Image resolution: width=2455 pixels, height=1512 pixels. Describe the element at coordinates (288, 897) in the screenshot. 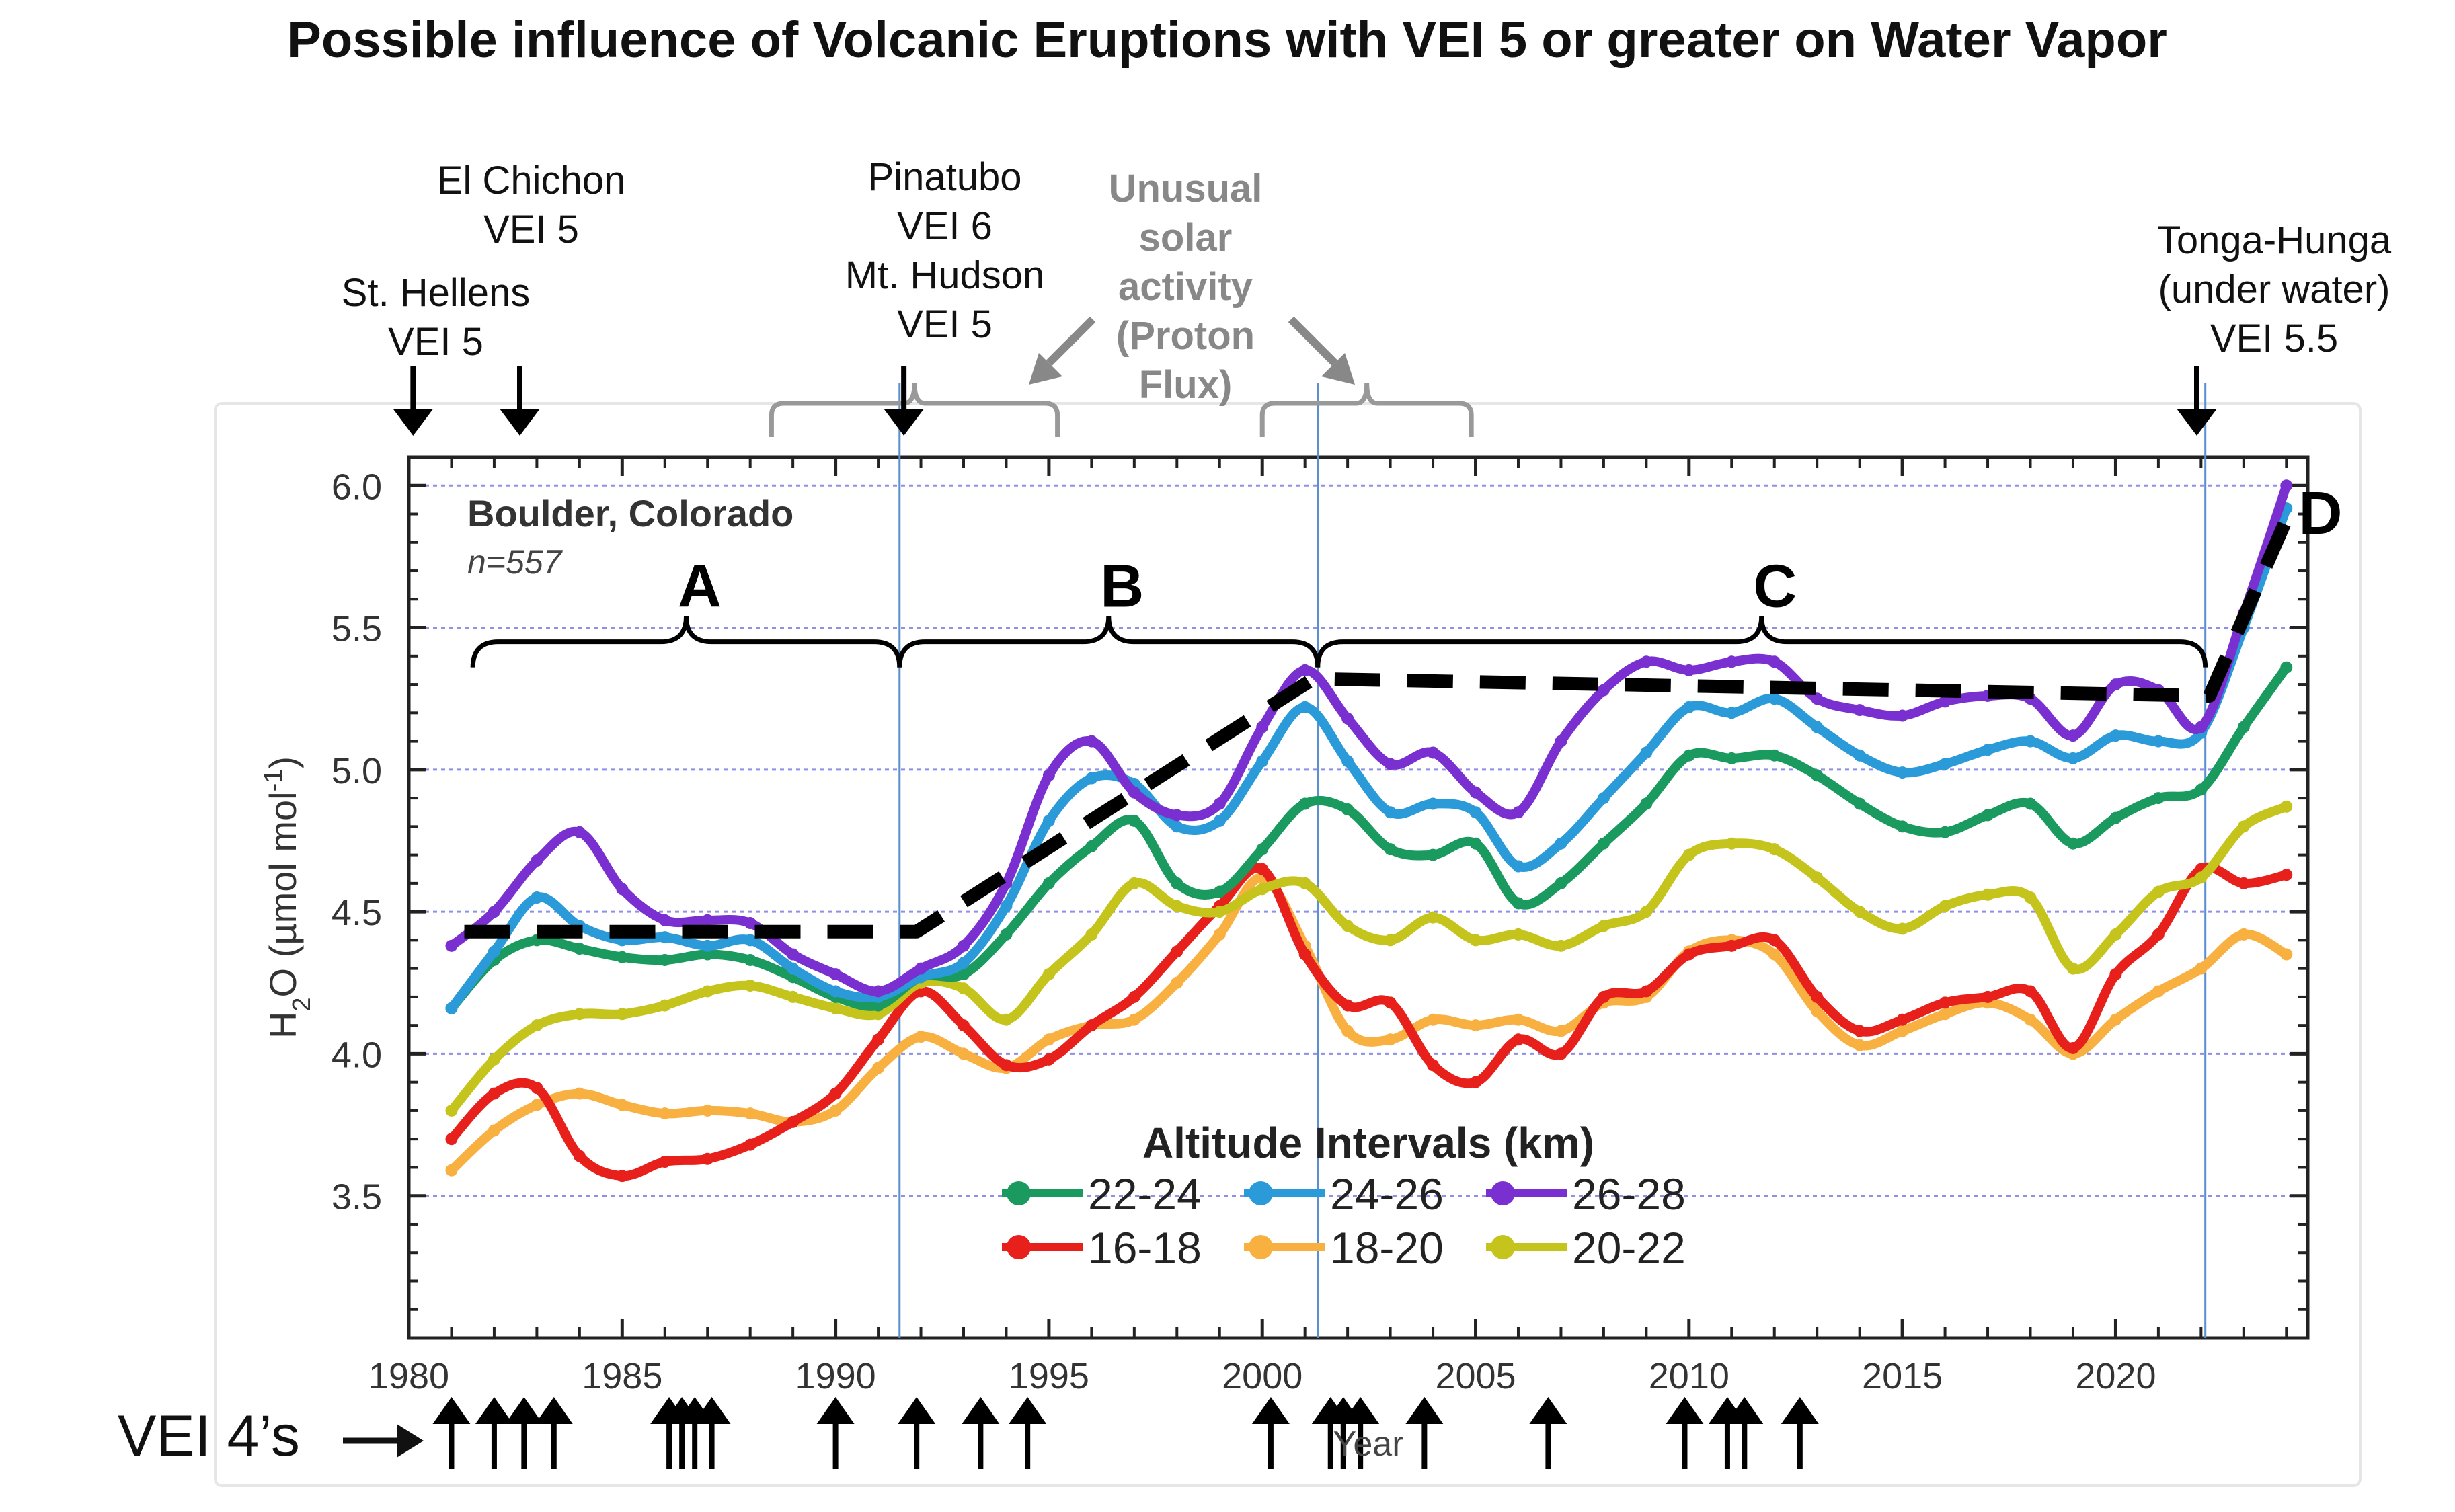

I see `y-axis-label: H2O (µmol mol-1)` at that location.